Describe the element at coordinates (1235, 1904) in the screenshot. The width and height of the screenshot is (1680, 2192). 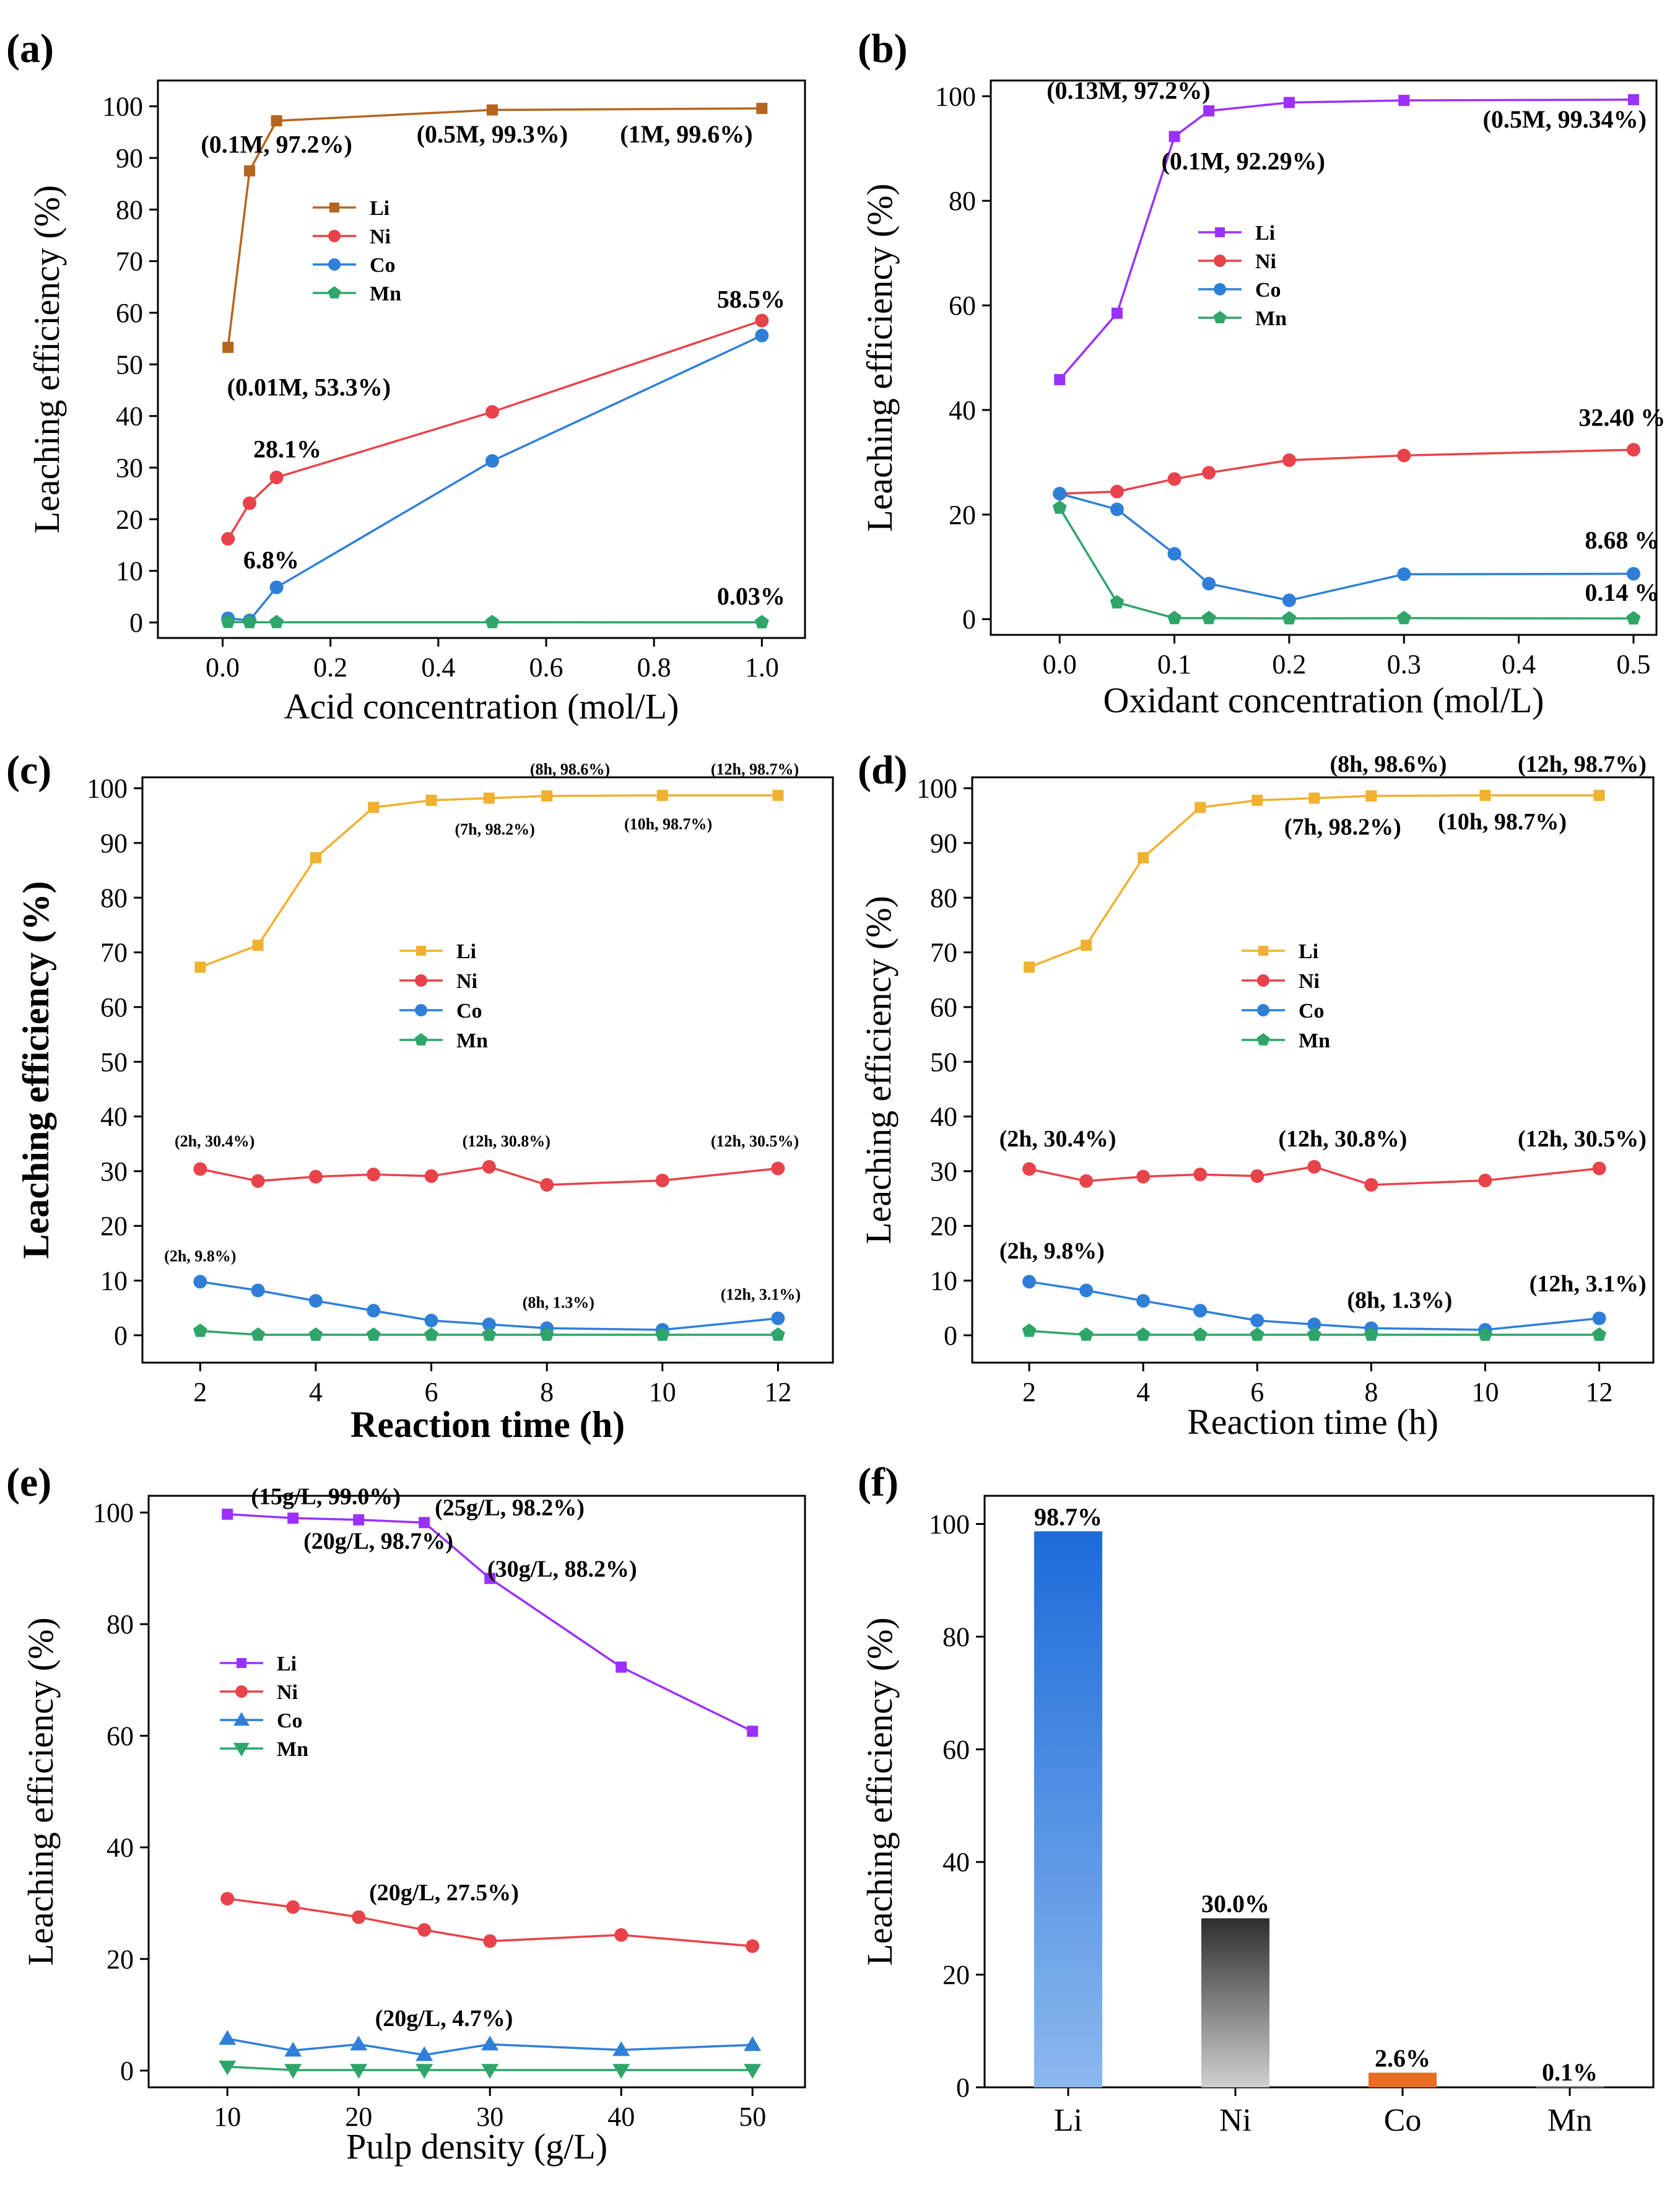
I see `bar-value-label: 30.0%` at that location.